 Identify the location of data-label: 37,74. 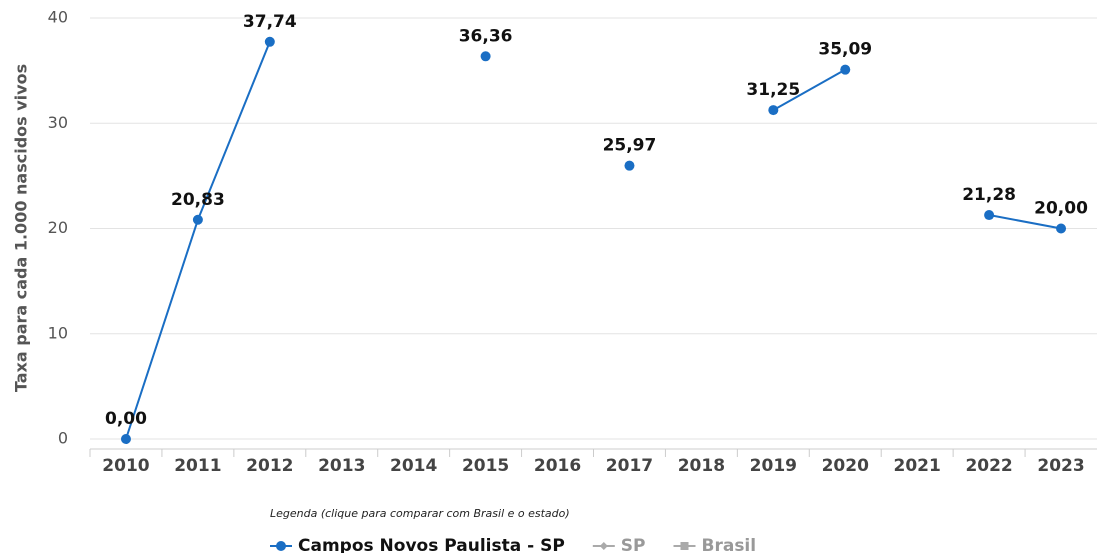
(270, 22).